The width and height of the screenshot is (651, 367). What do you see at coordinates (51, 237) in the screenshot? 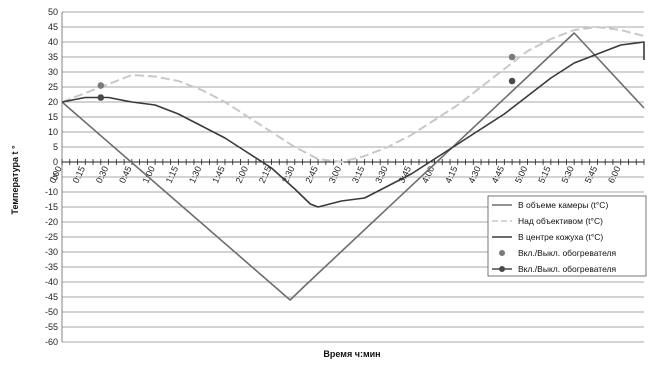
I see `y-tick-label: -25` at bounding box center [51, 237].